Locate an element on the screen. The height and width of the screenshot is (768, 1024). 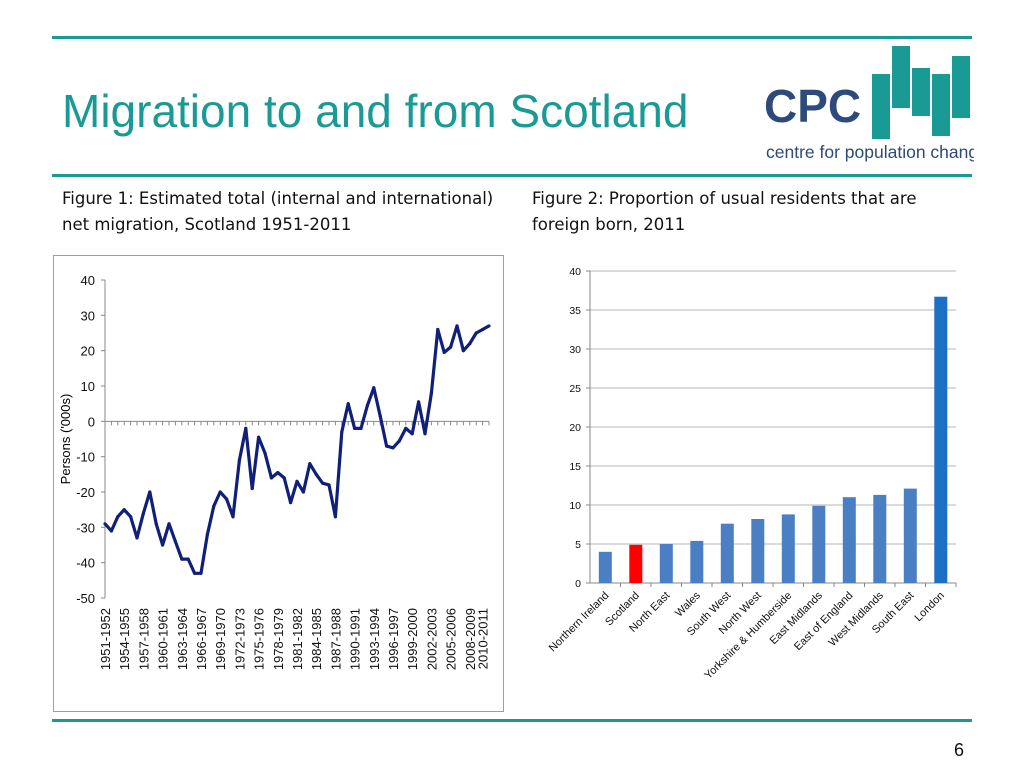
x-tick-label: 1963-1964 is located at coordinates (182, 639).